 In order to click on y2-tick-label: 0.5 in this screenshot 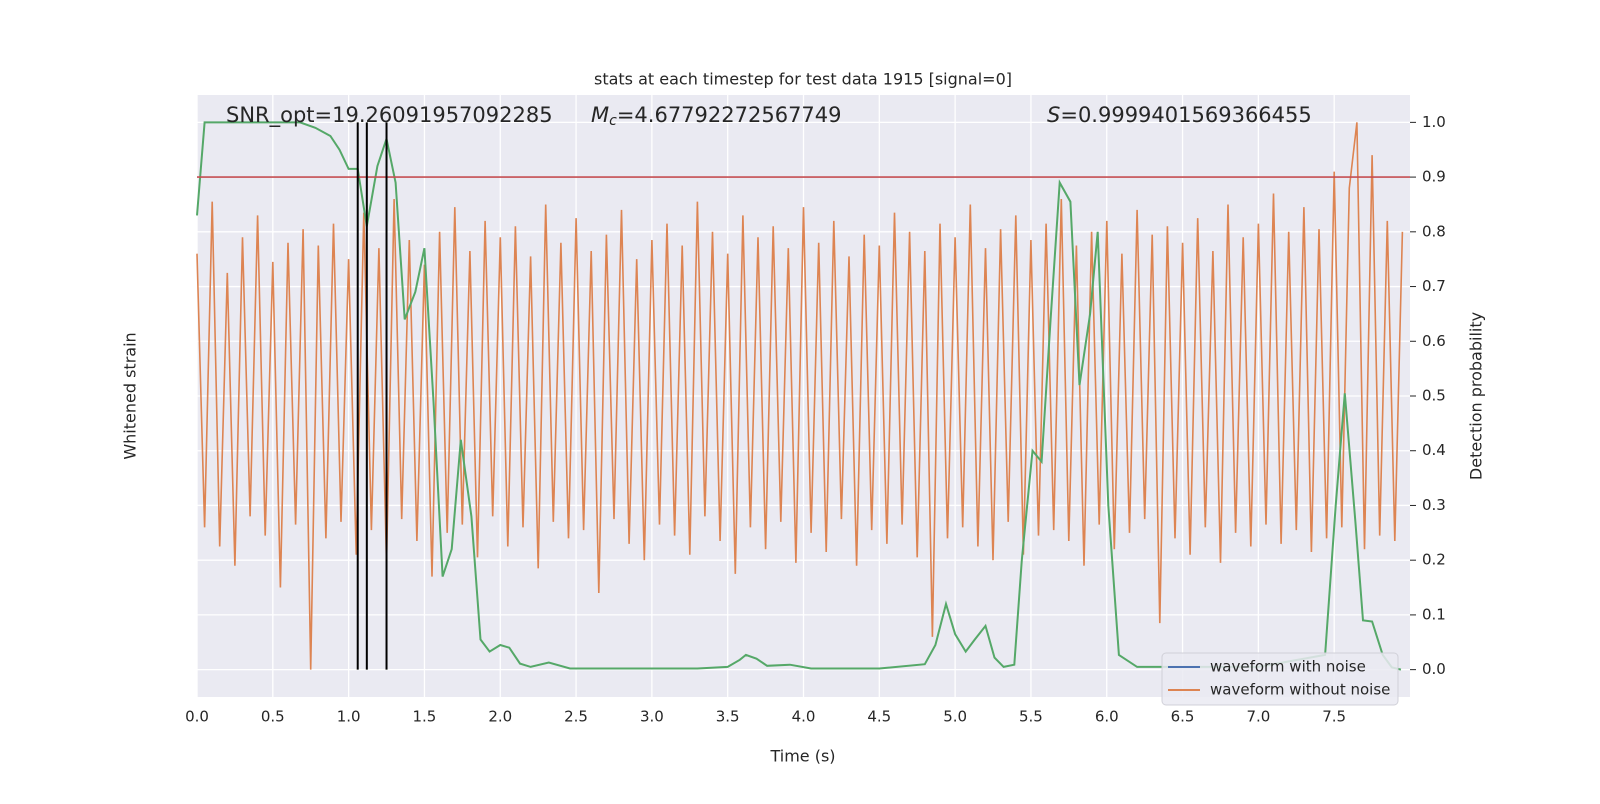, I will do `click(1434, 396)`.